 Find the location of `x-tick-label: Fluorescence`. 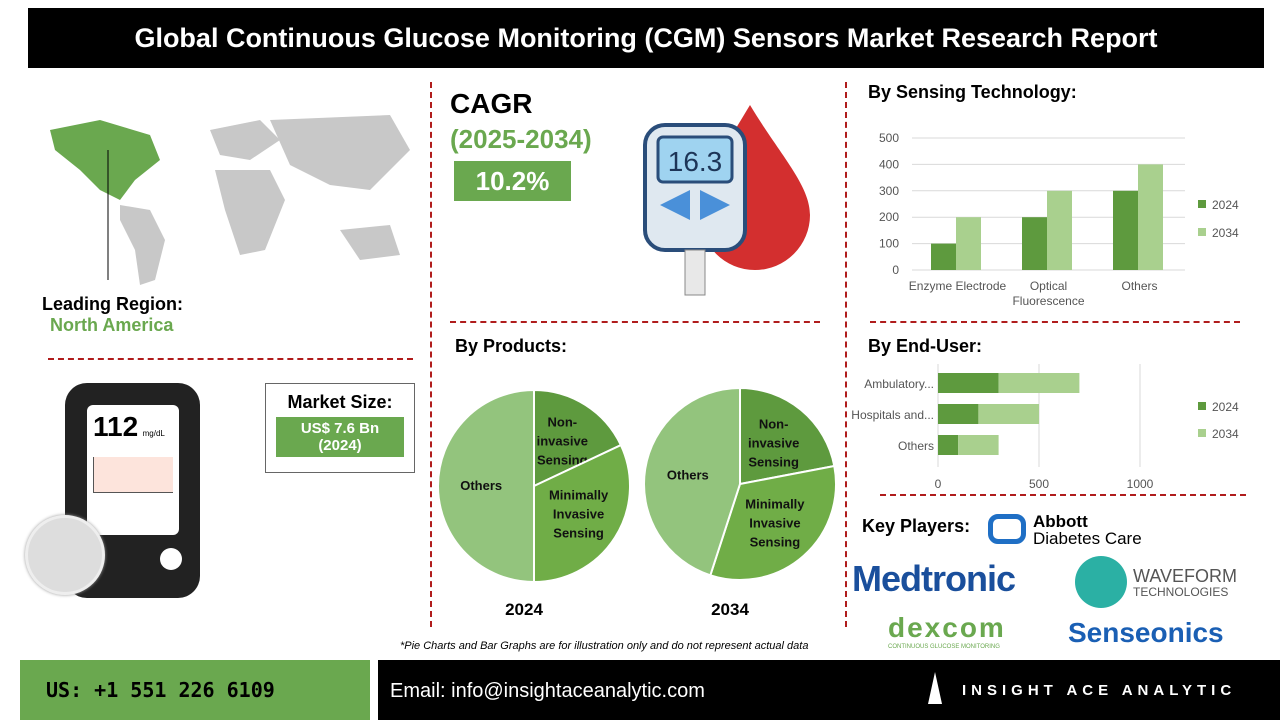

x-tick-label: Fluorescence is located at coordinates (1048, 301).